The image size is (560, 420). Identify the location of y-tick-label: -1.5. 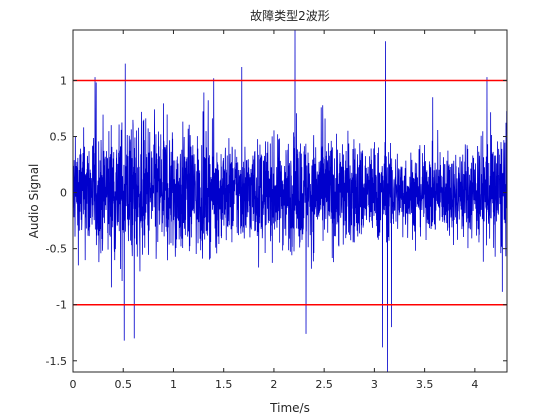
(56, 361).